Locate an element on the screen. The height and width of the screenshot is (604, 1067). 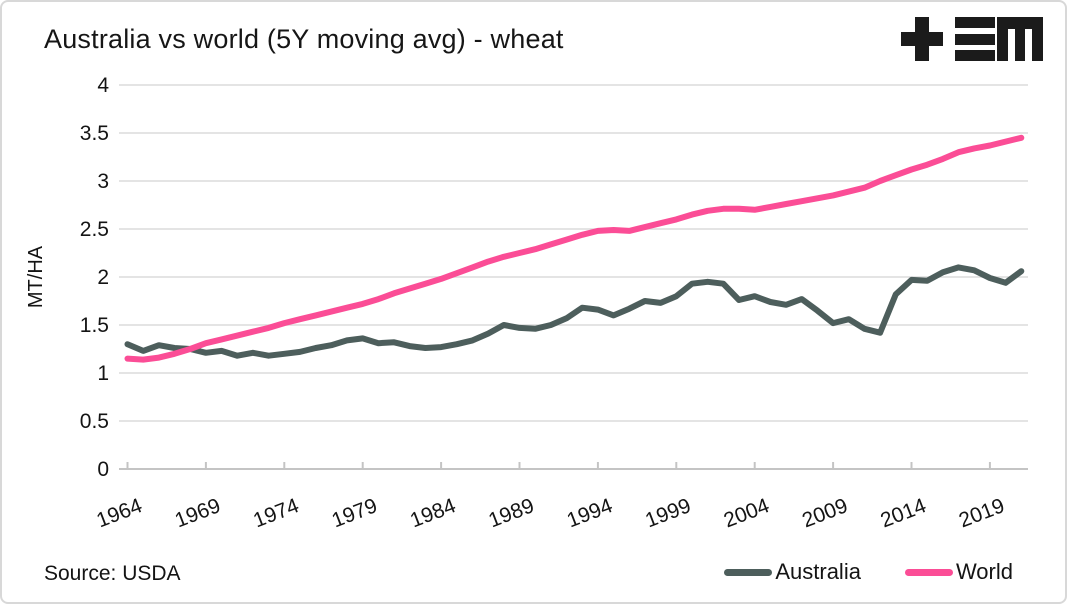
x-tick-label: 1974 is located at coordinates (276, 513).